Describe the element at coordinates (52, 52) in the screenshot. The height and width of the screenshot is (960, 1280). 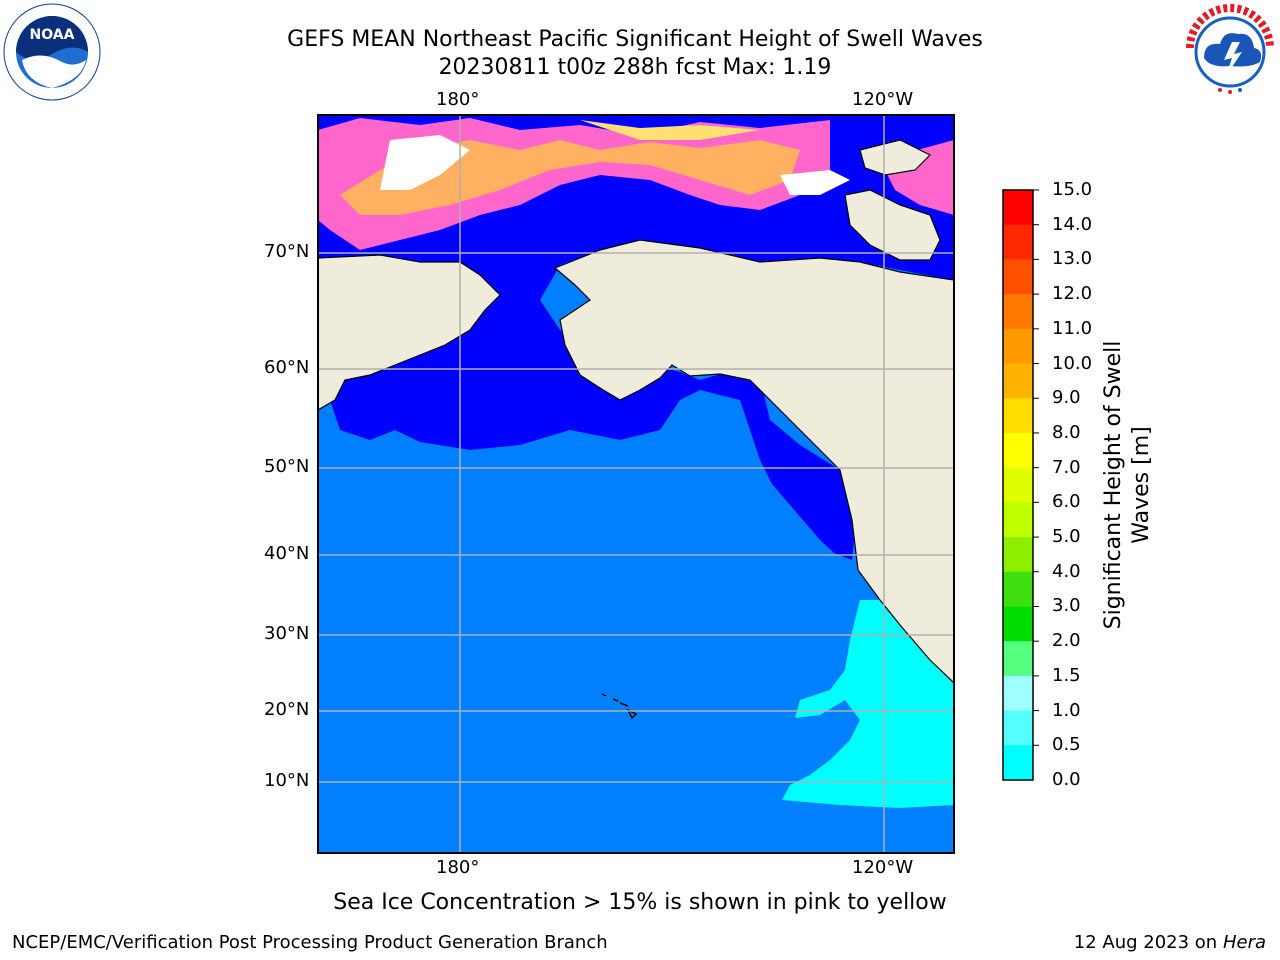
I see `noaa-logo: NOAA` at that location.